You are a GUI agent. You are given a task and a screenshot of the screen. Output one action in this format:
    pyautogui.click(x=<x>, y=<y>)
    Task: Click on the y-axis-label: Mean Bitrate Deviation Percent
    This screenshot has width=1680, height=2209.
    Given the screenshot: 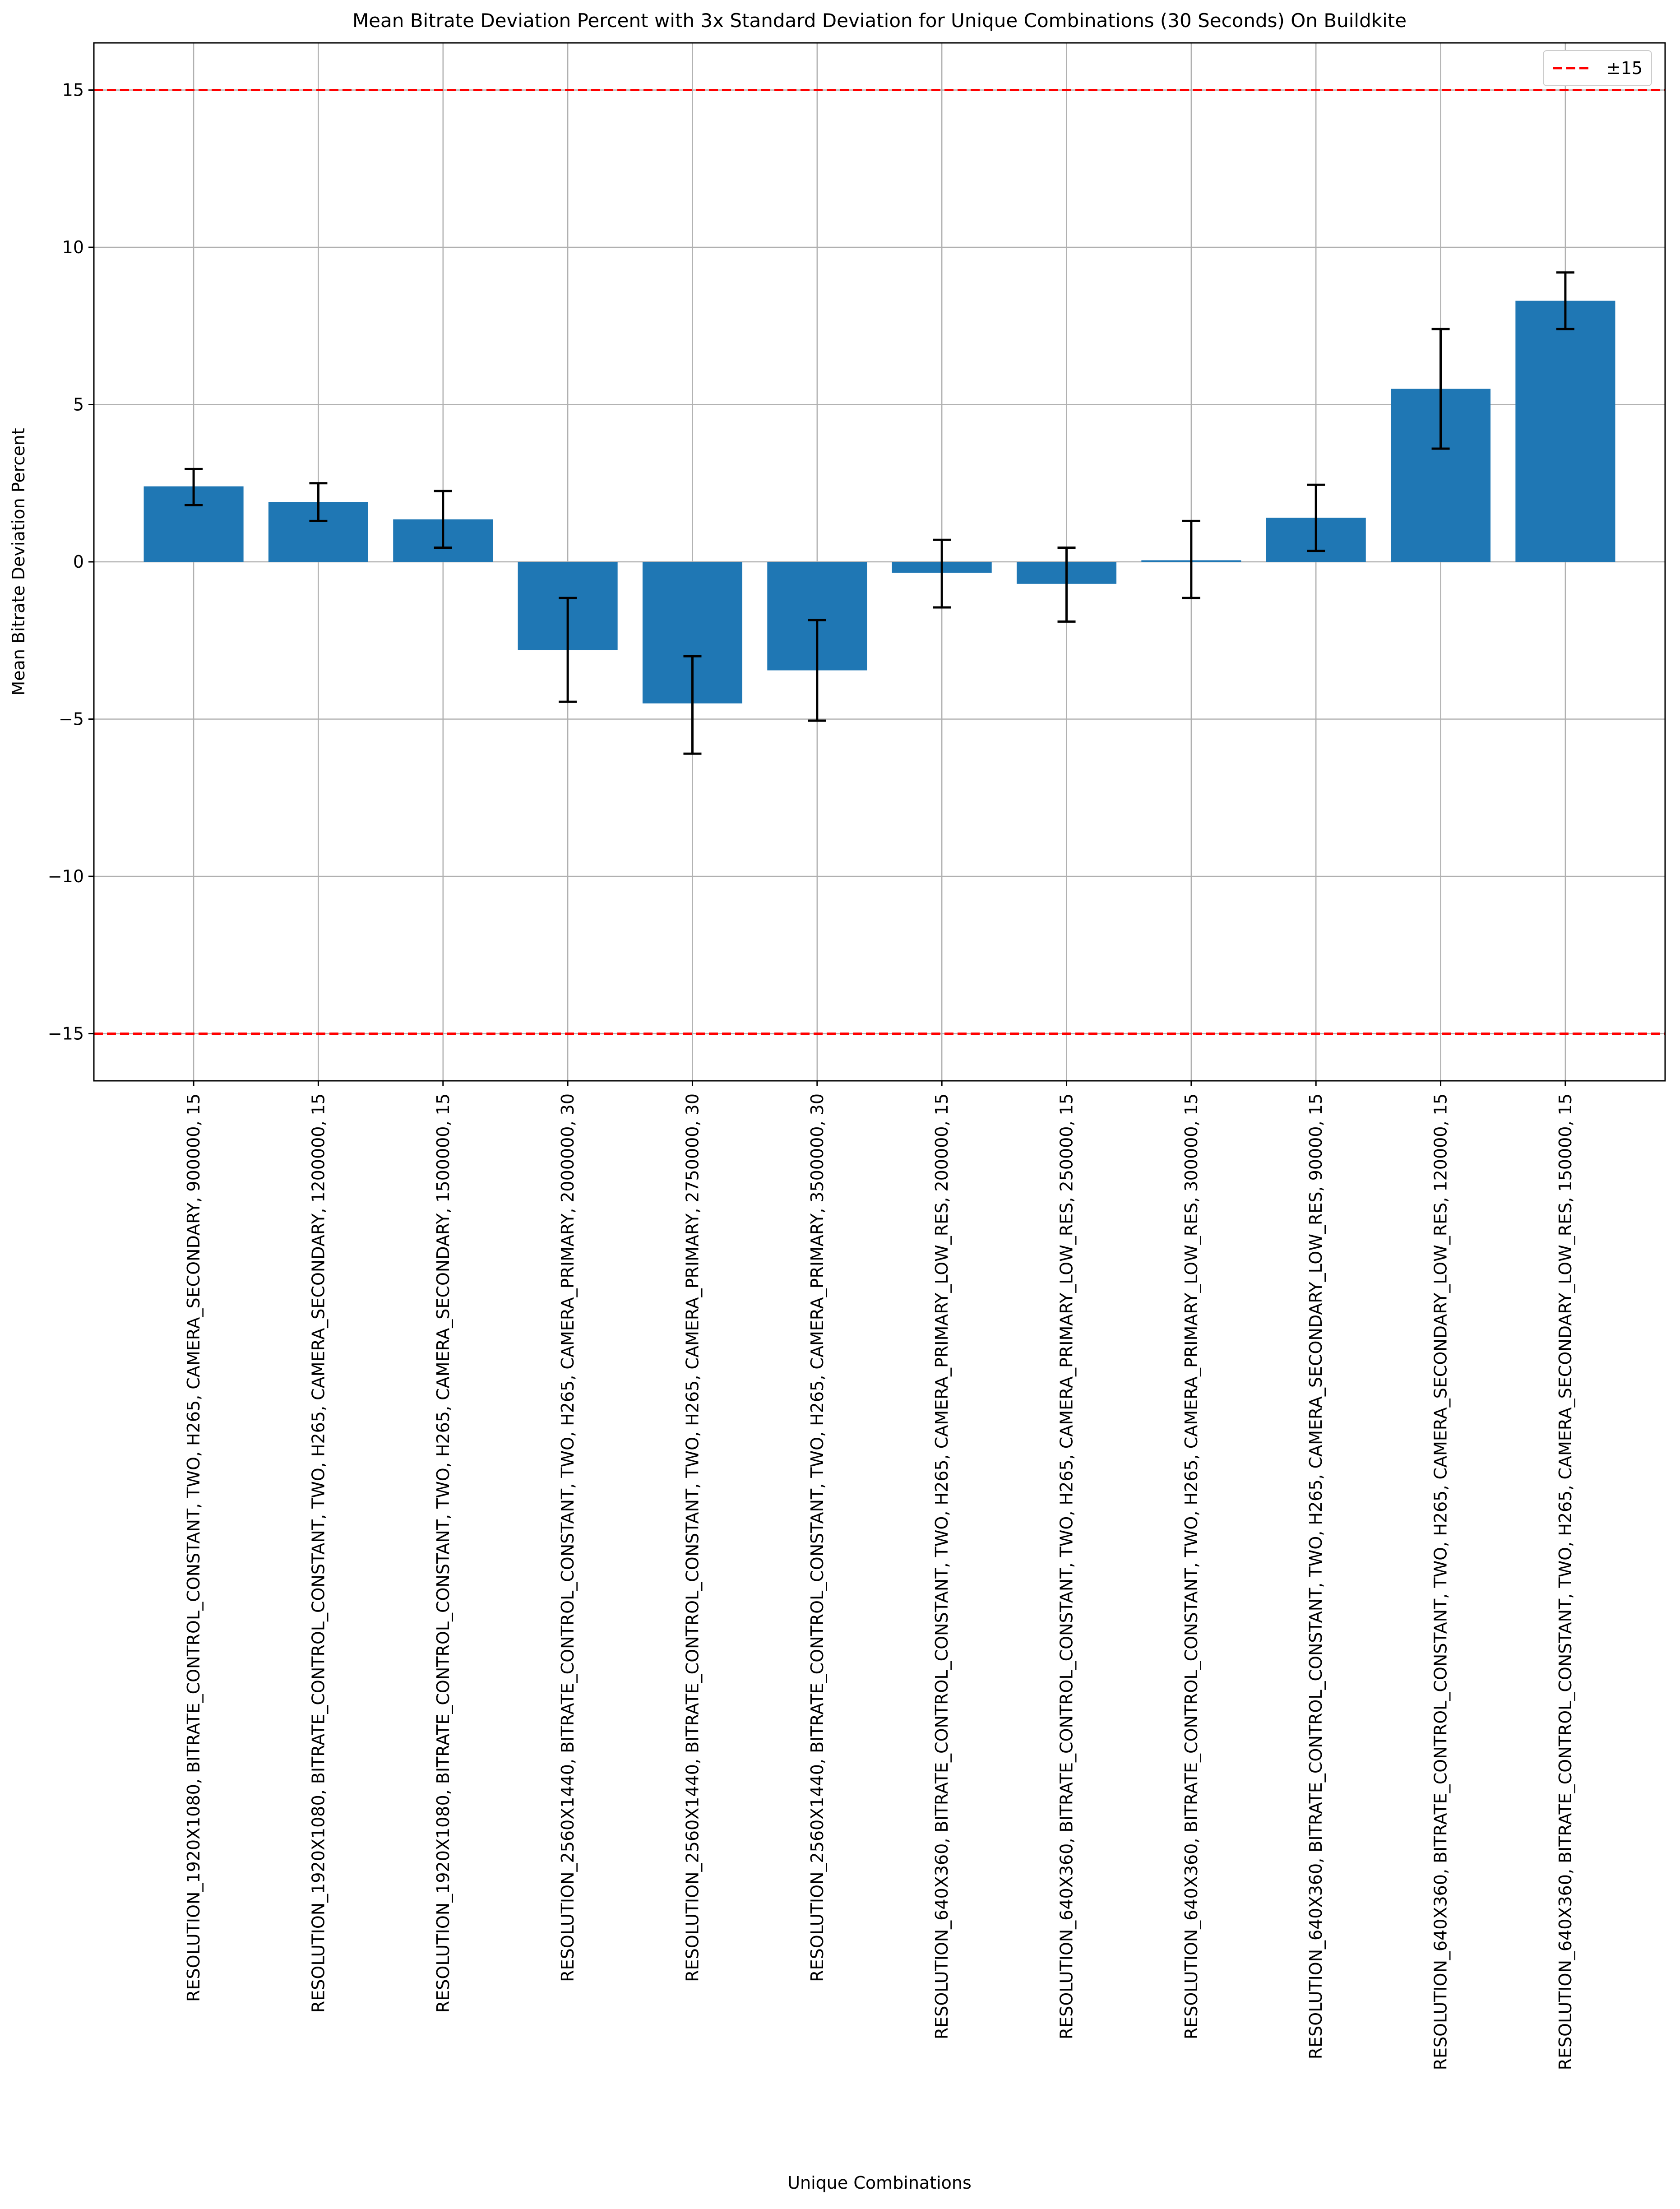 What is the action you would take?
    pyautogui.click(x=18, y=562)
    